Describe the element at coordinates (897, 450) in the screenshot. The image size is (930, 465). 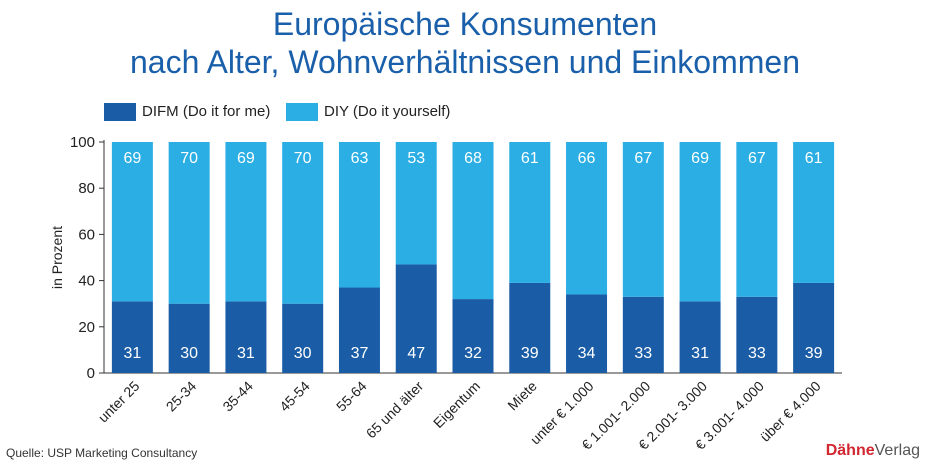
I see `publisher-logo-part2: Verlag` at that location.